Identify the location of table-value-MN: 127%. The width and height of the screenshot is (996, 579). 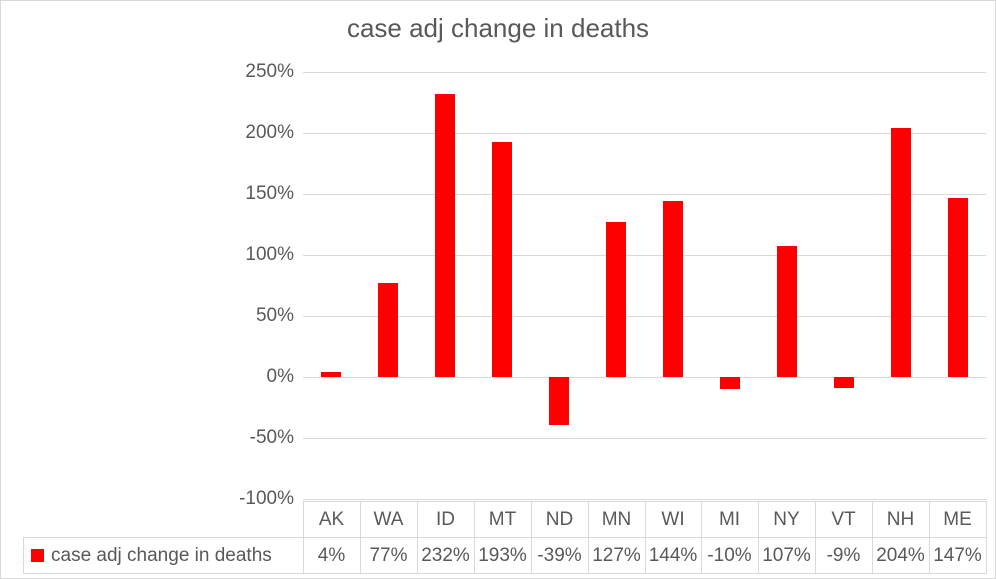
(616, 555).